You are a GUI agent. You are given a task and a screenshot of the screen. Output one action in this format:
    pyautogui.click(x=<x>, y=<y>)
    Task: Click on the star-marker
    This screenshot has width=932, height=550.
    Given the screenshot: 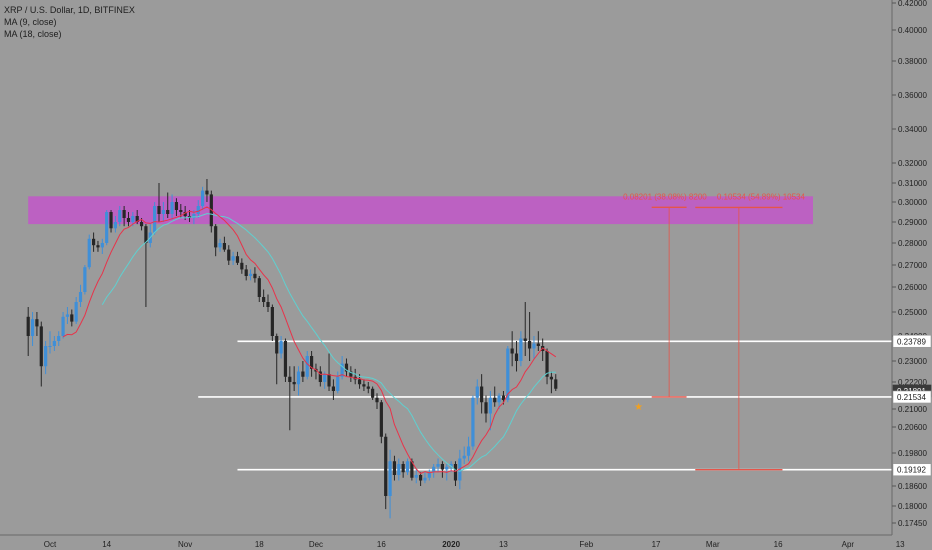 What is the action you would take?
    pyautogui.click(x=638, y=406)
    